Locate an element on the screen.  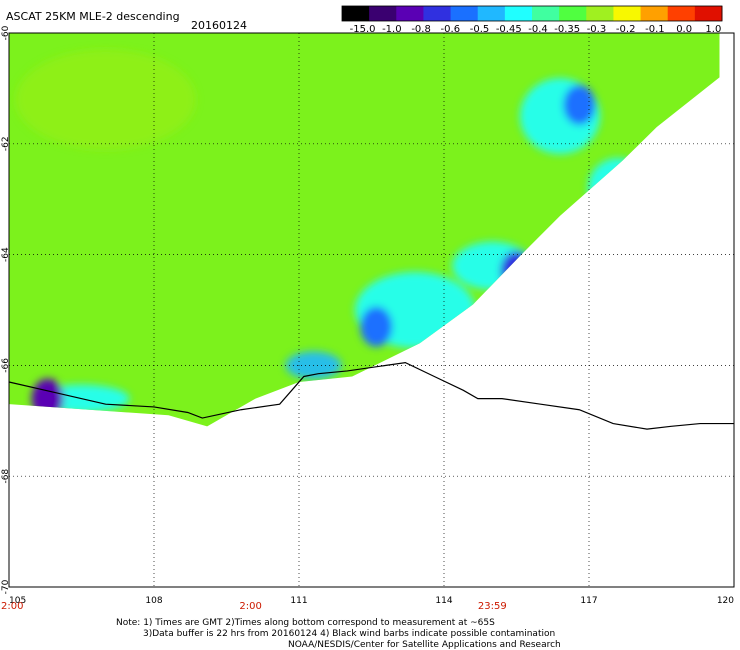
coastline is located at coordinates (371, 396).